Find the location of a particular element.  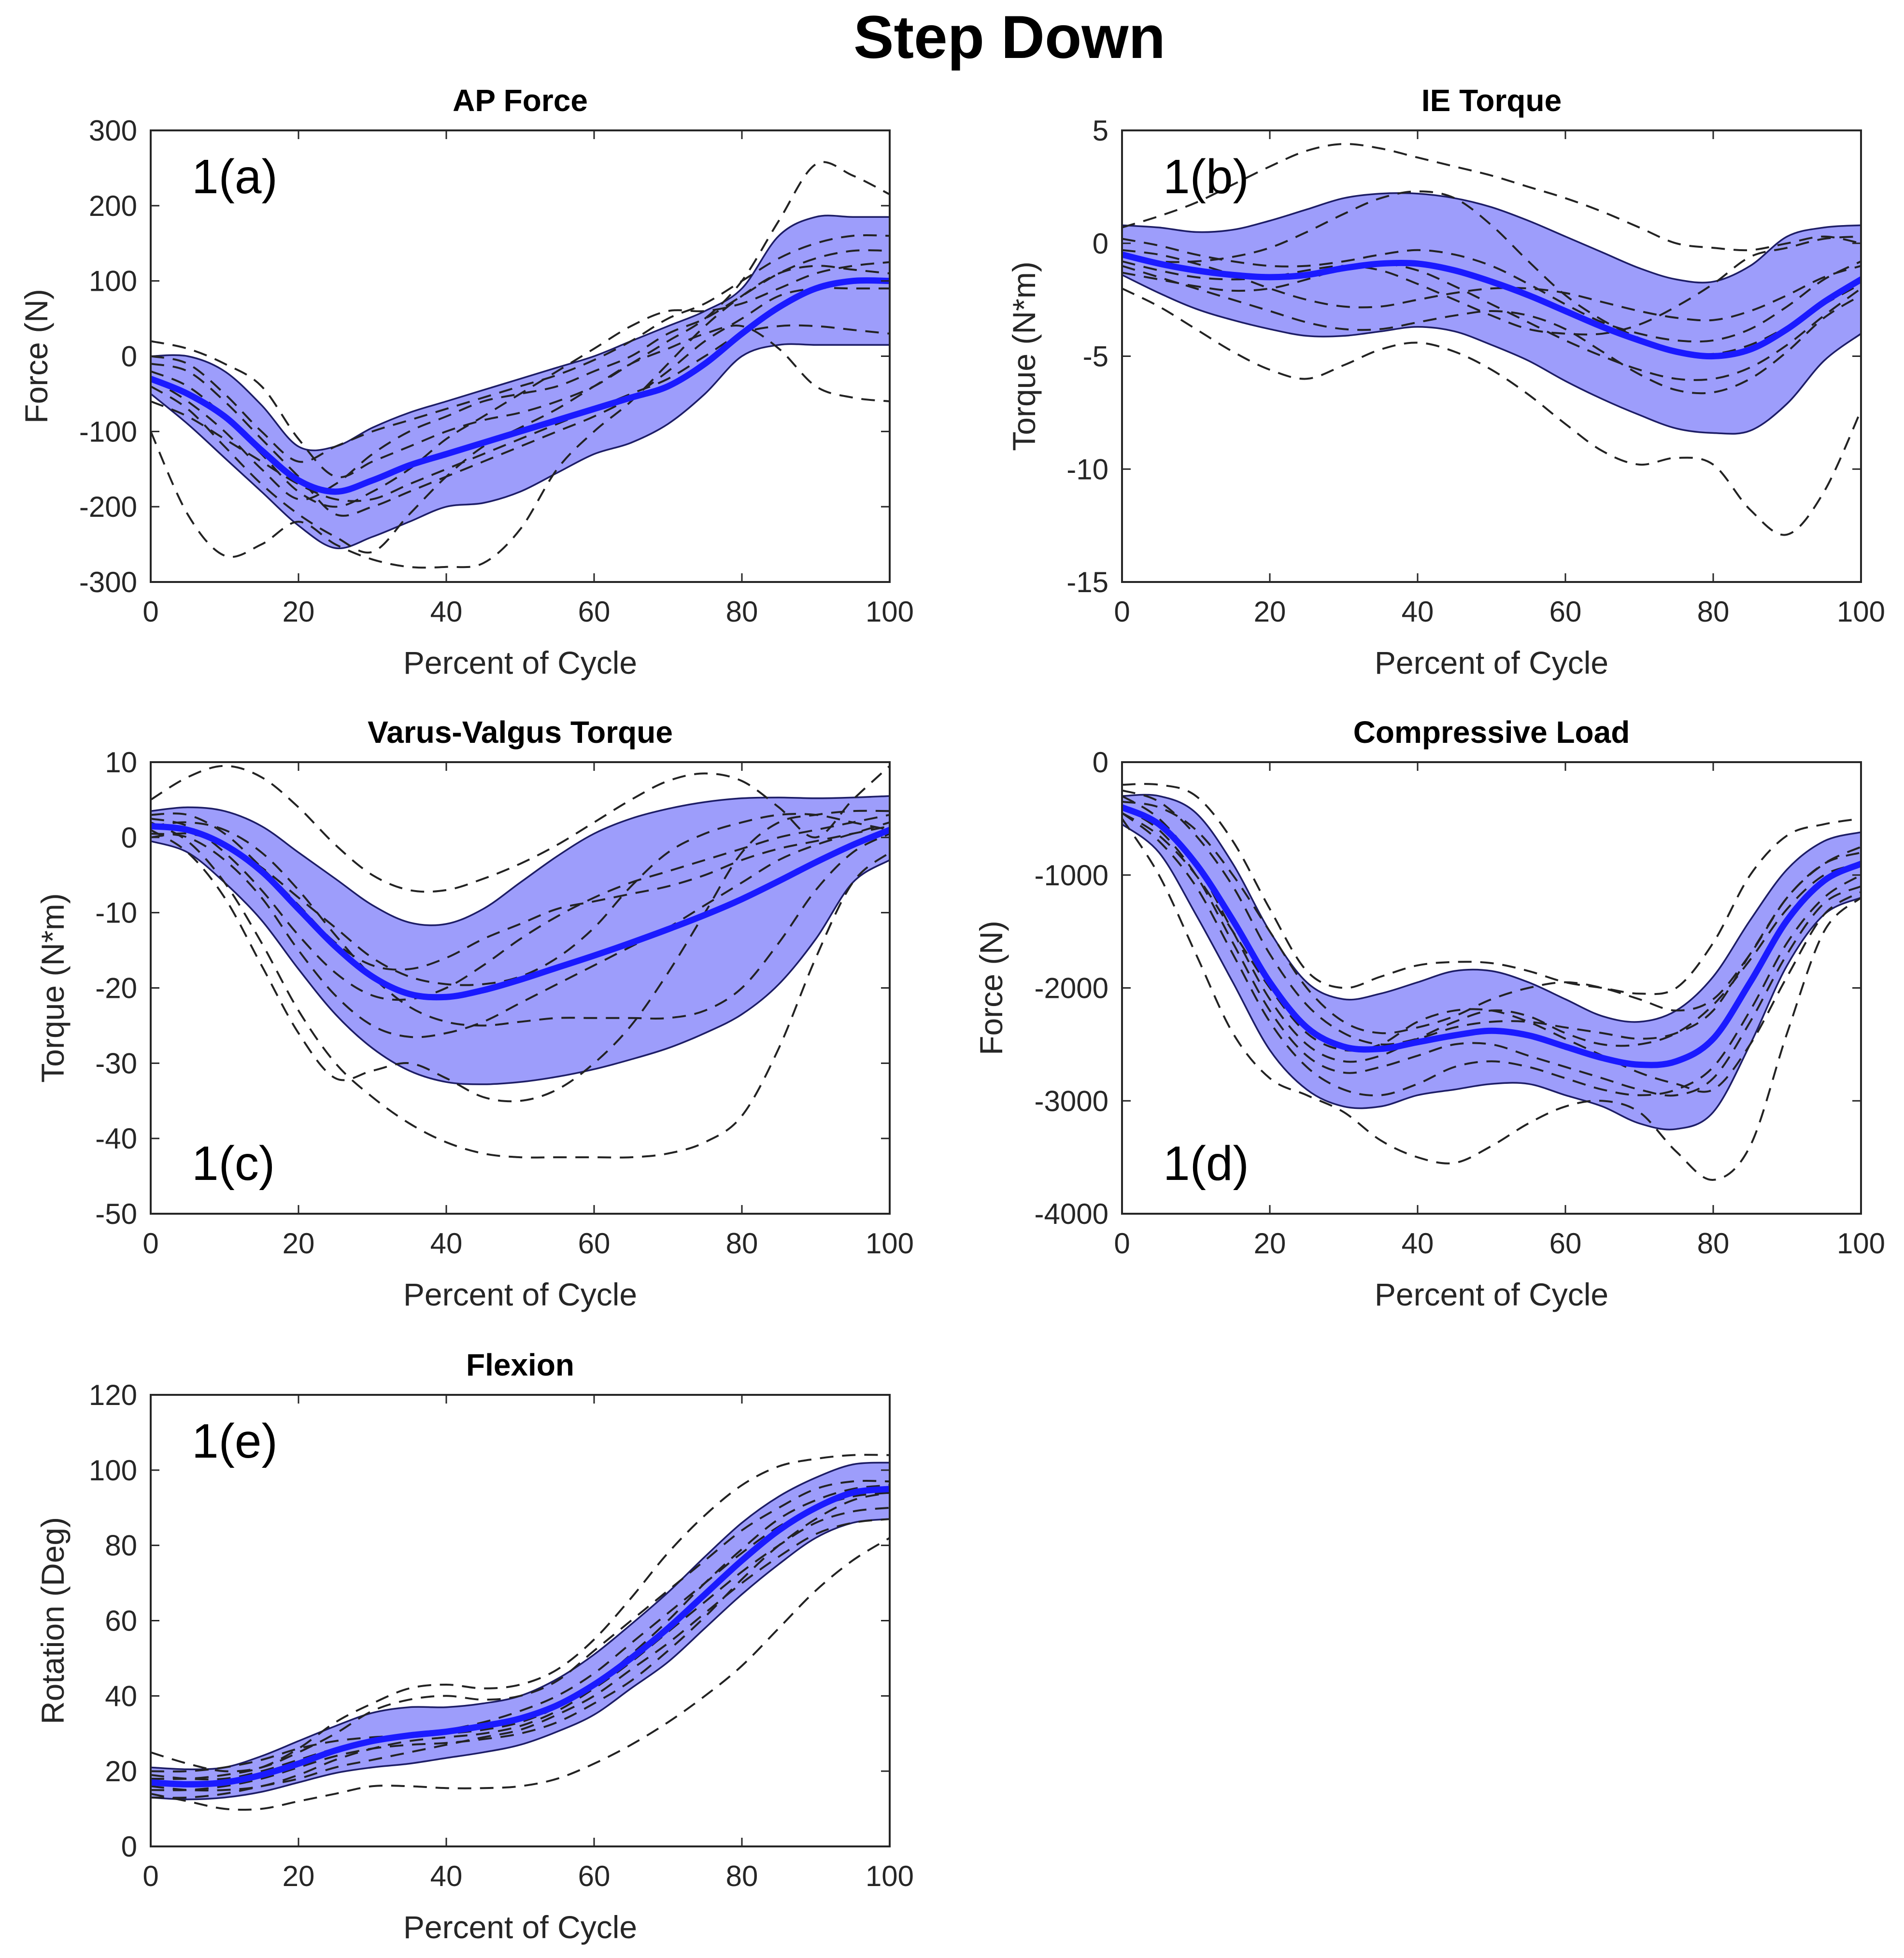

panel-title: Flexion is located at coordinates (520, 1365).